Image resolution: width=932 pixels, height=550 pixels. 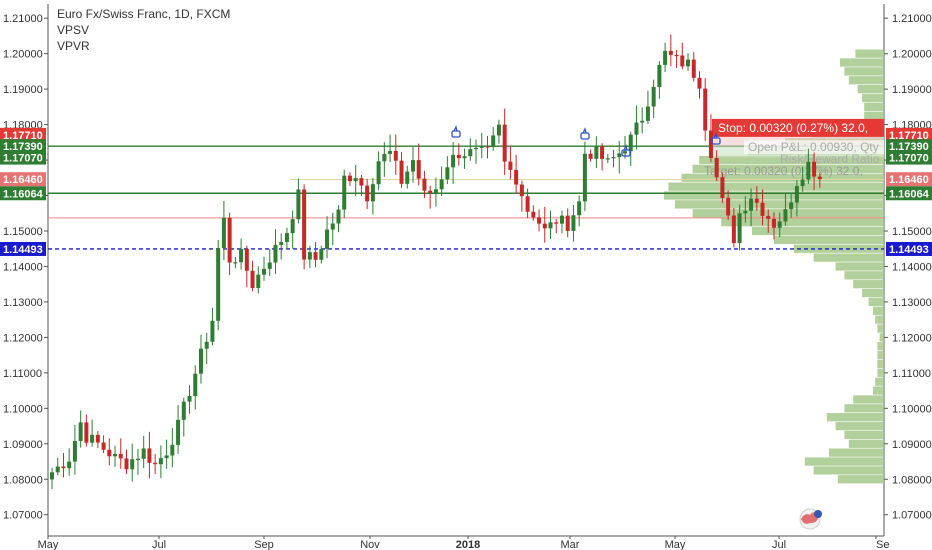 I want to click on x-tick-label: Nov, so click(x=370, y=544).